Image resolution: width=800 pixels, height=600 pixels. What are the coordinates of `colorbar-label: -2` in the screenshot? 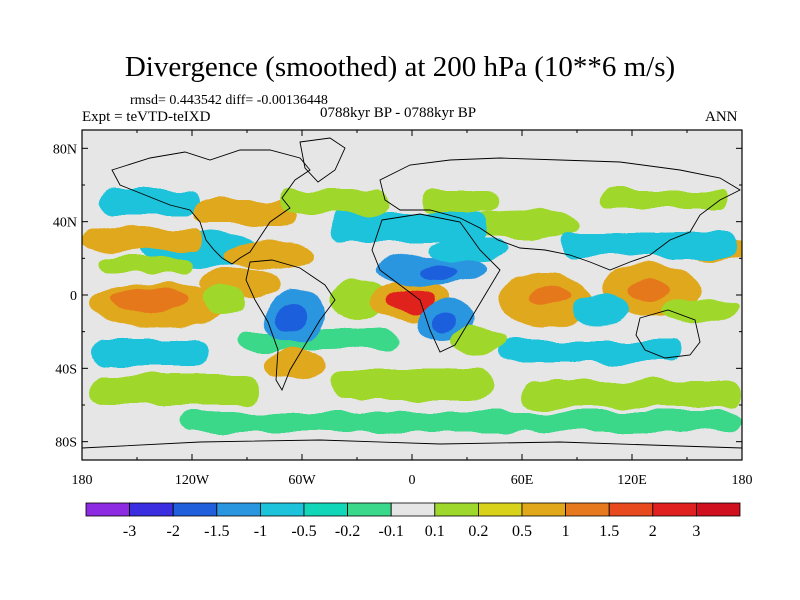 It's located at (173, 531).